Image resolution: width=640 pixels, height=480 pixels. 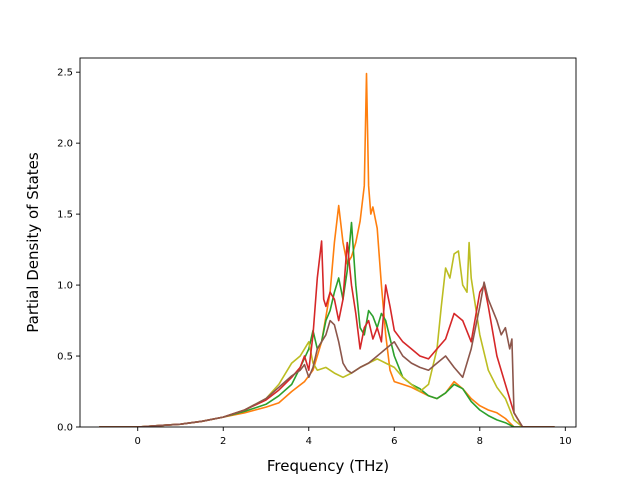 What do you see at coordinates (565, 441) in the screenshot?
I see `x-tick-label: 10` at bounding box center [565, 441].